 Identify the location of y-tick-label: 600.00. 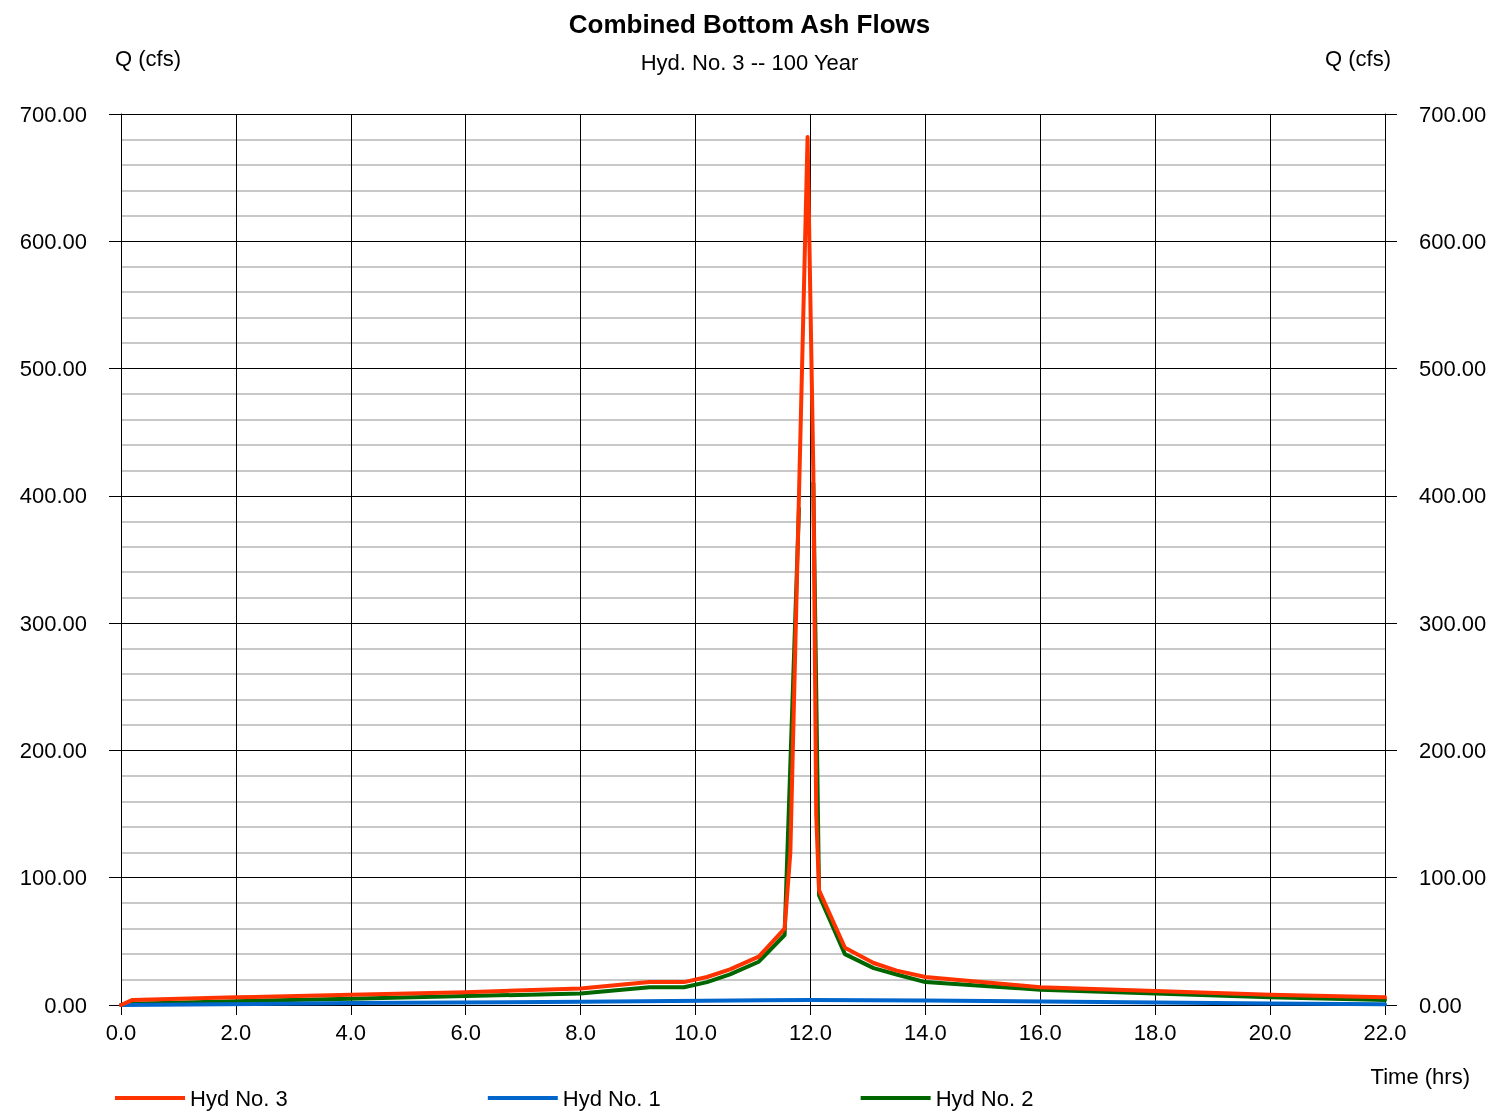
(53, 241).